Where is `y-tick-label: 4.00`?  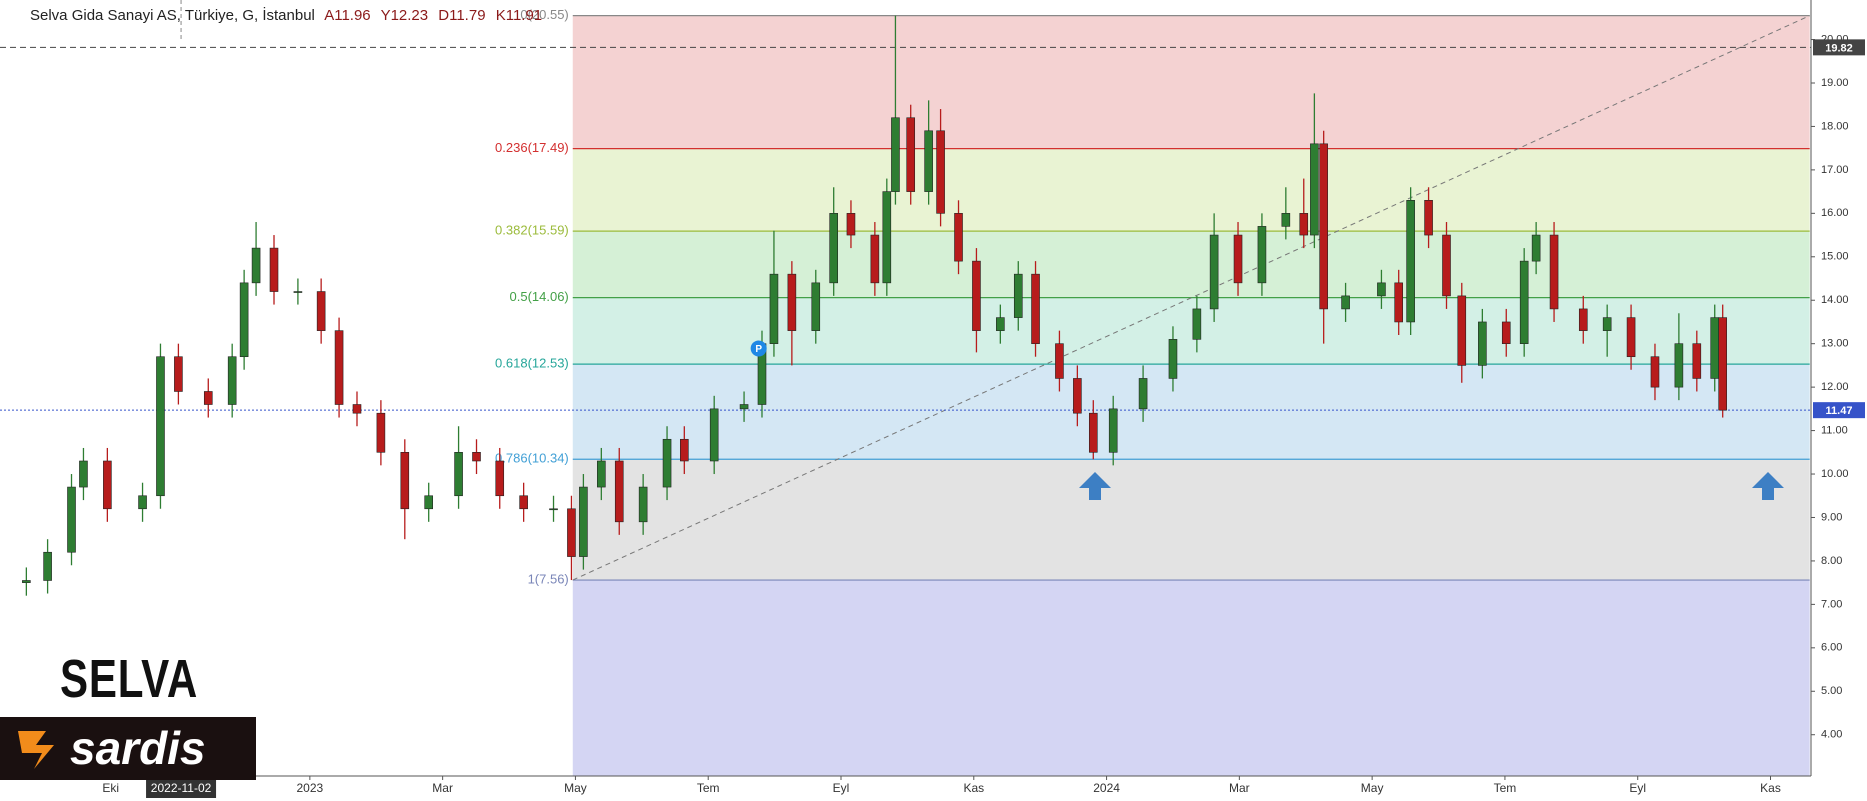 y-tick-label: 4.00 is located at coordinates (1831, 735).